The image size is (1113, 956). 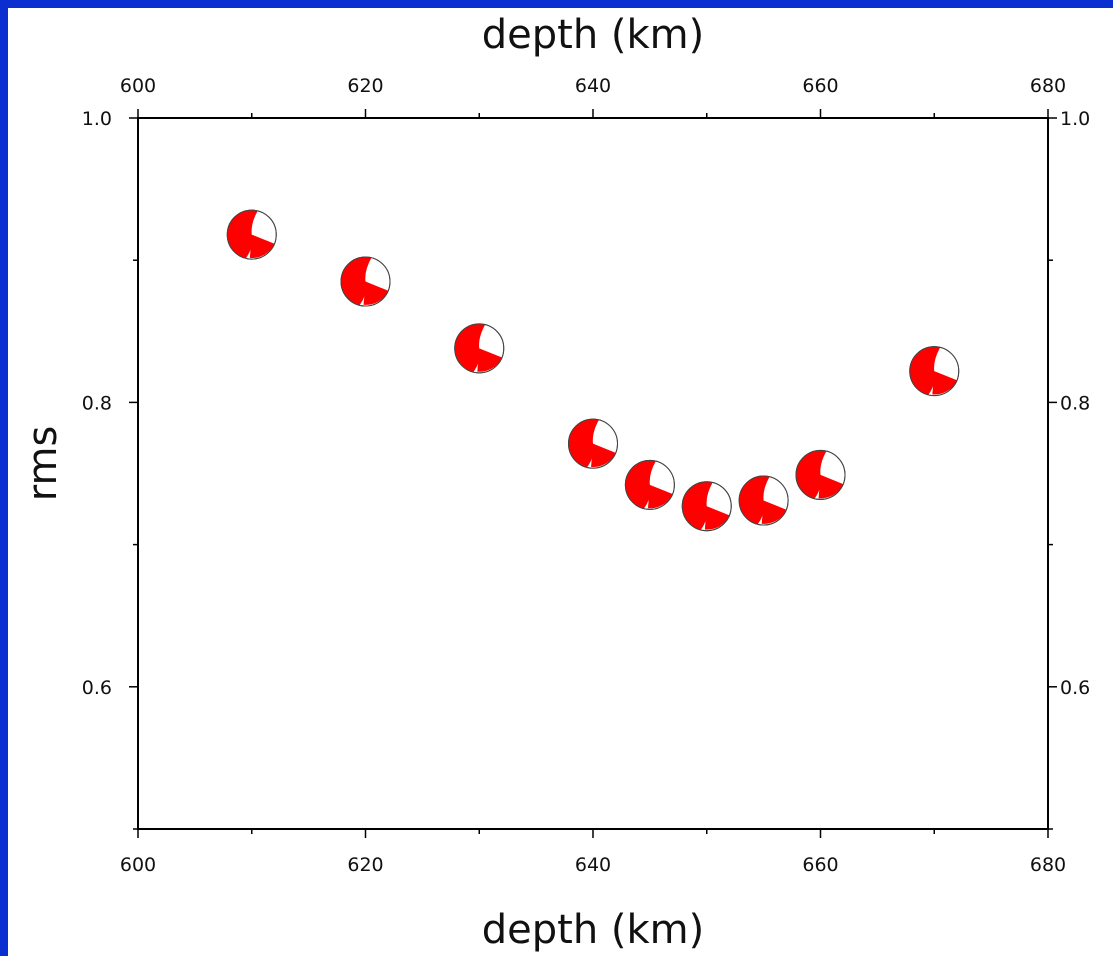 What do you see at coordinates (1075, 688) in the screenshot?
I see `y-tick-label-right: 0.6` at bounding box center [1075, 688].